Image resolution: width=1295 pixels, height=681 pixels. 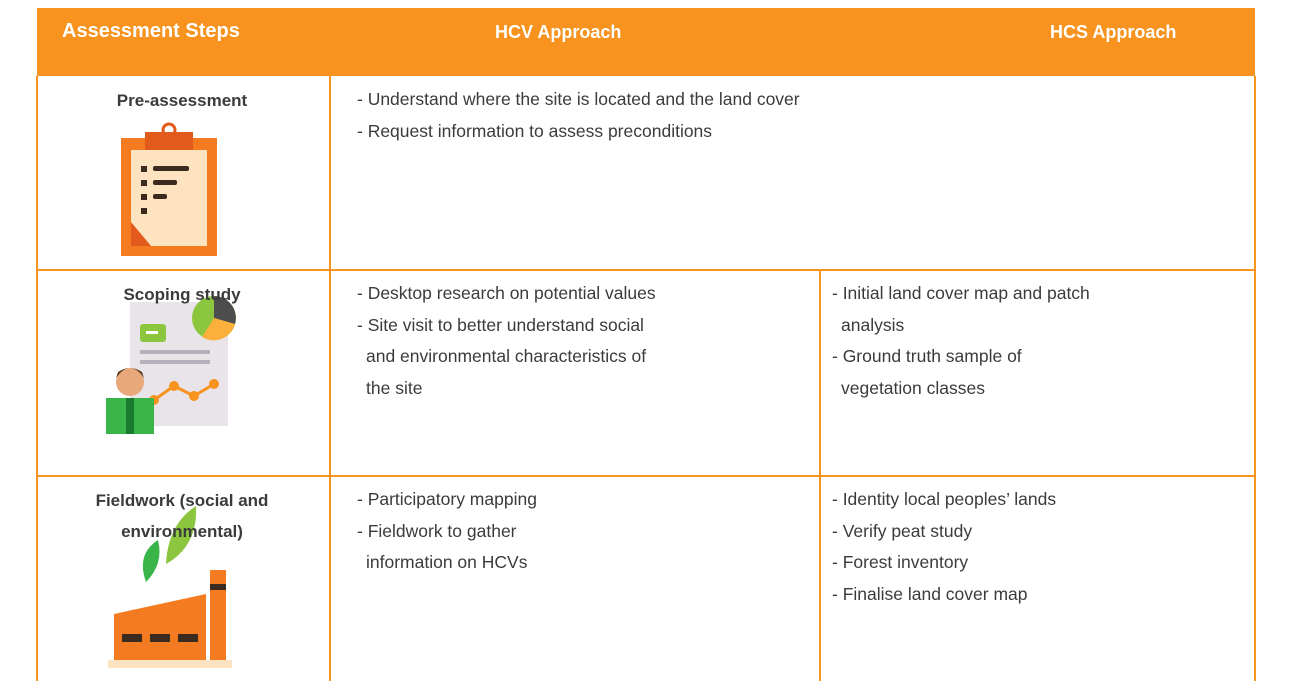 I want to click on header-row, so click(x=646, y=42).